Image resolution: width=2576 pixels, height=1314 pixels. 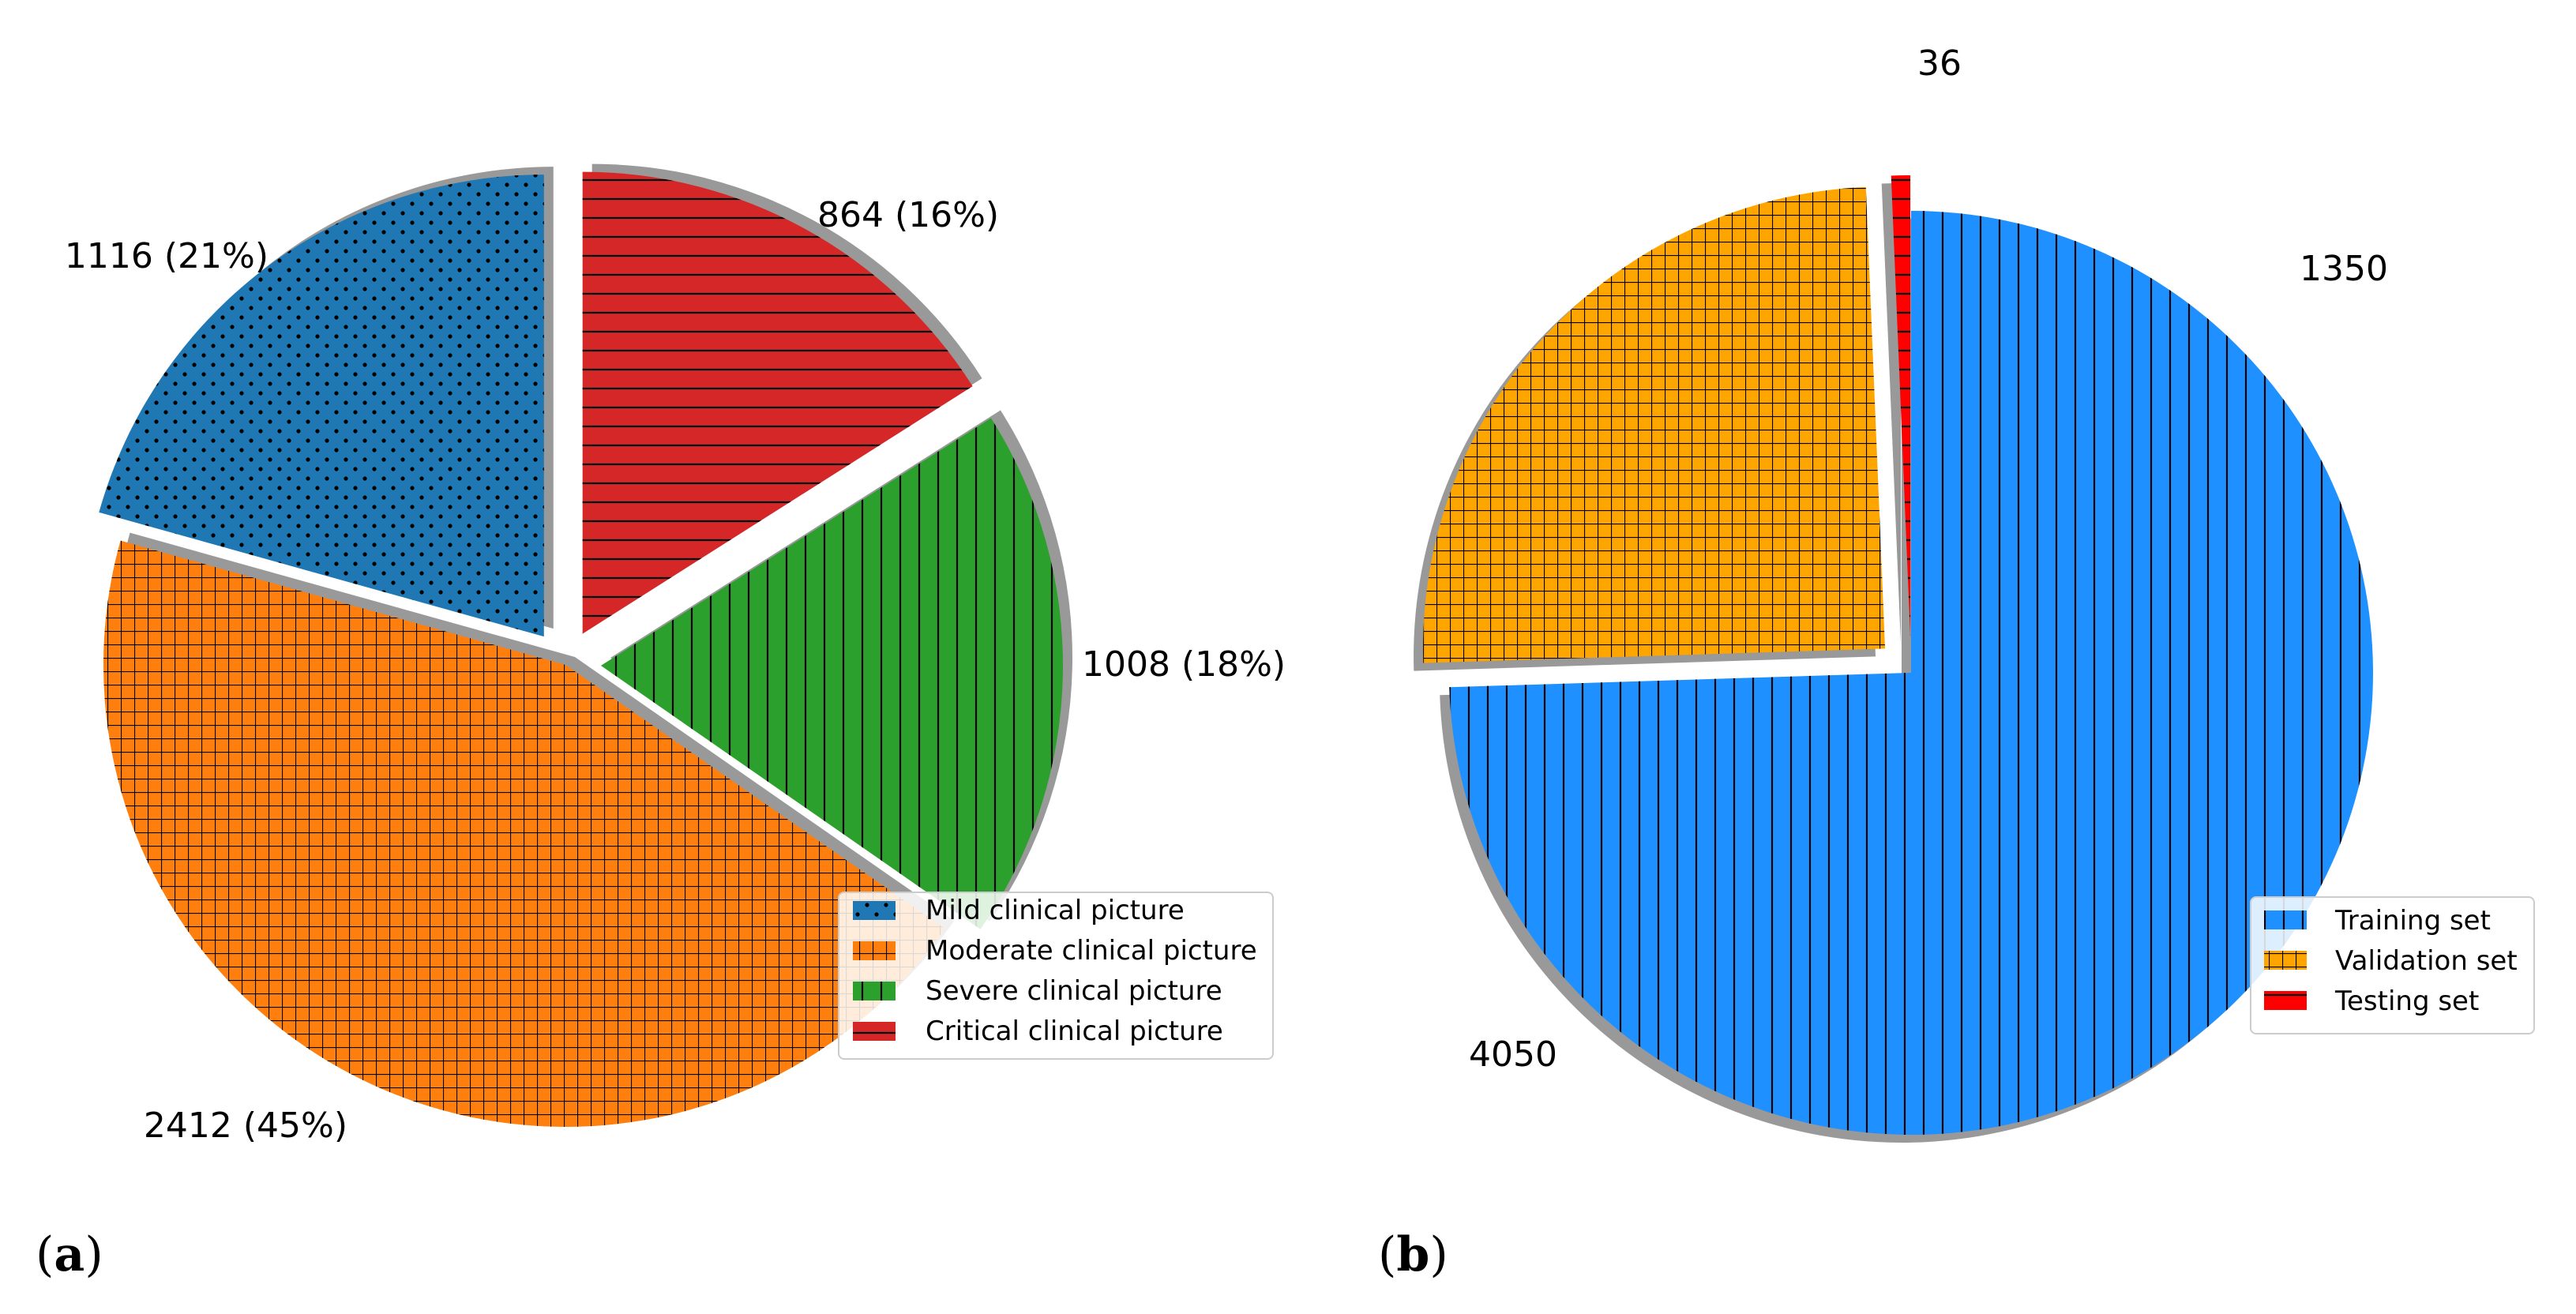 I want to click on wedge-hatch-testing, so click(x=1901, y=406).